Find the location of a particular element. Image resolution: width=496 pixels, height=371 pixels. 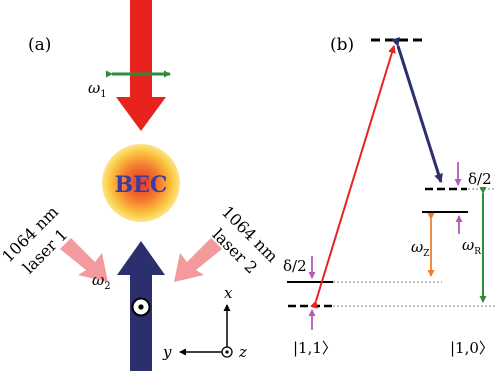

bec-cloud is located at coordinates (141, 183).